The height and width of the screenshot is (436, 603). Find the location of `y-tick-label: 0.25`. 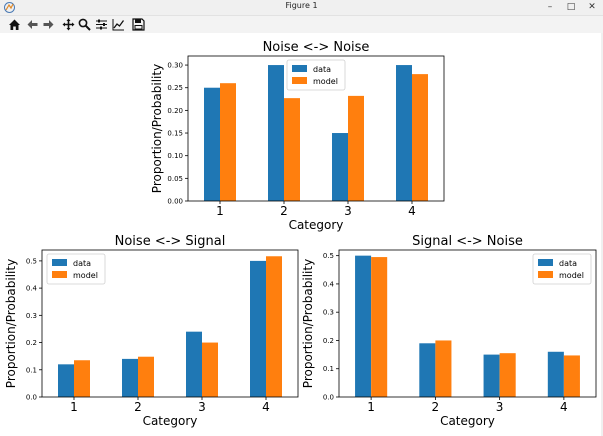

y-tick-label: 0.25 is located at coordinates (175, 88).